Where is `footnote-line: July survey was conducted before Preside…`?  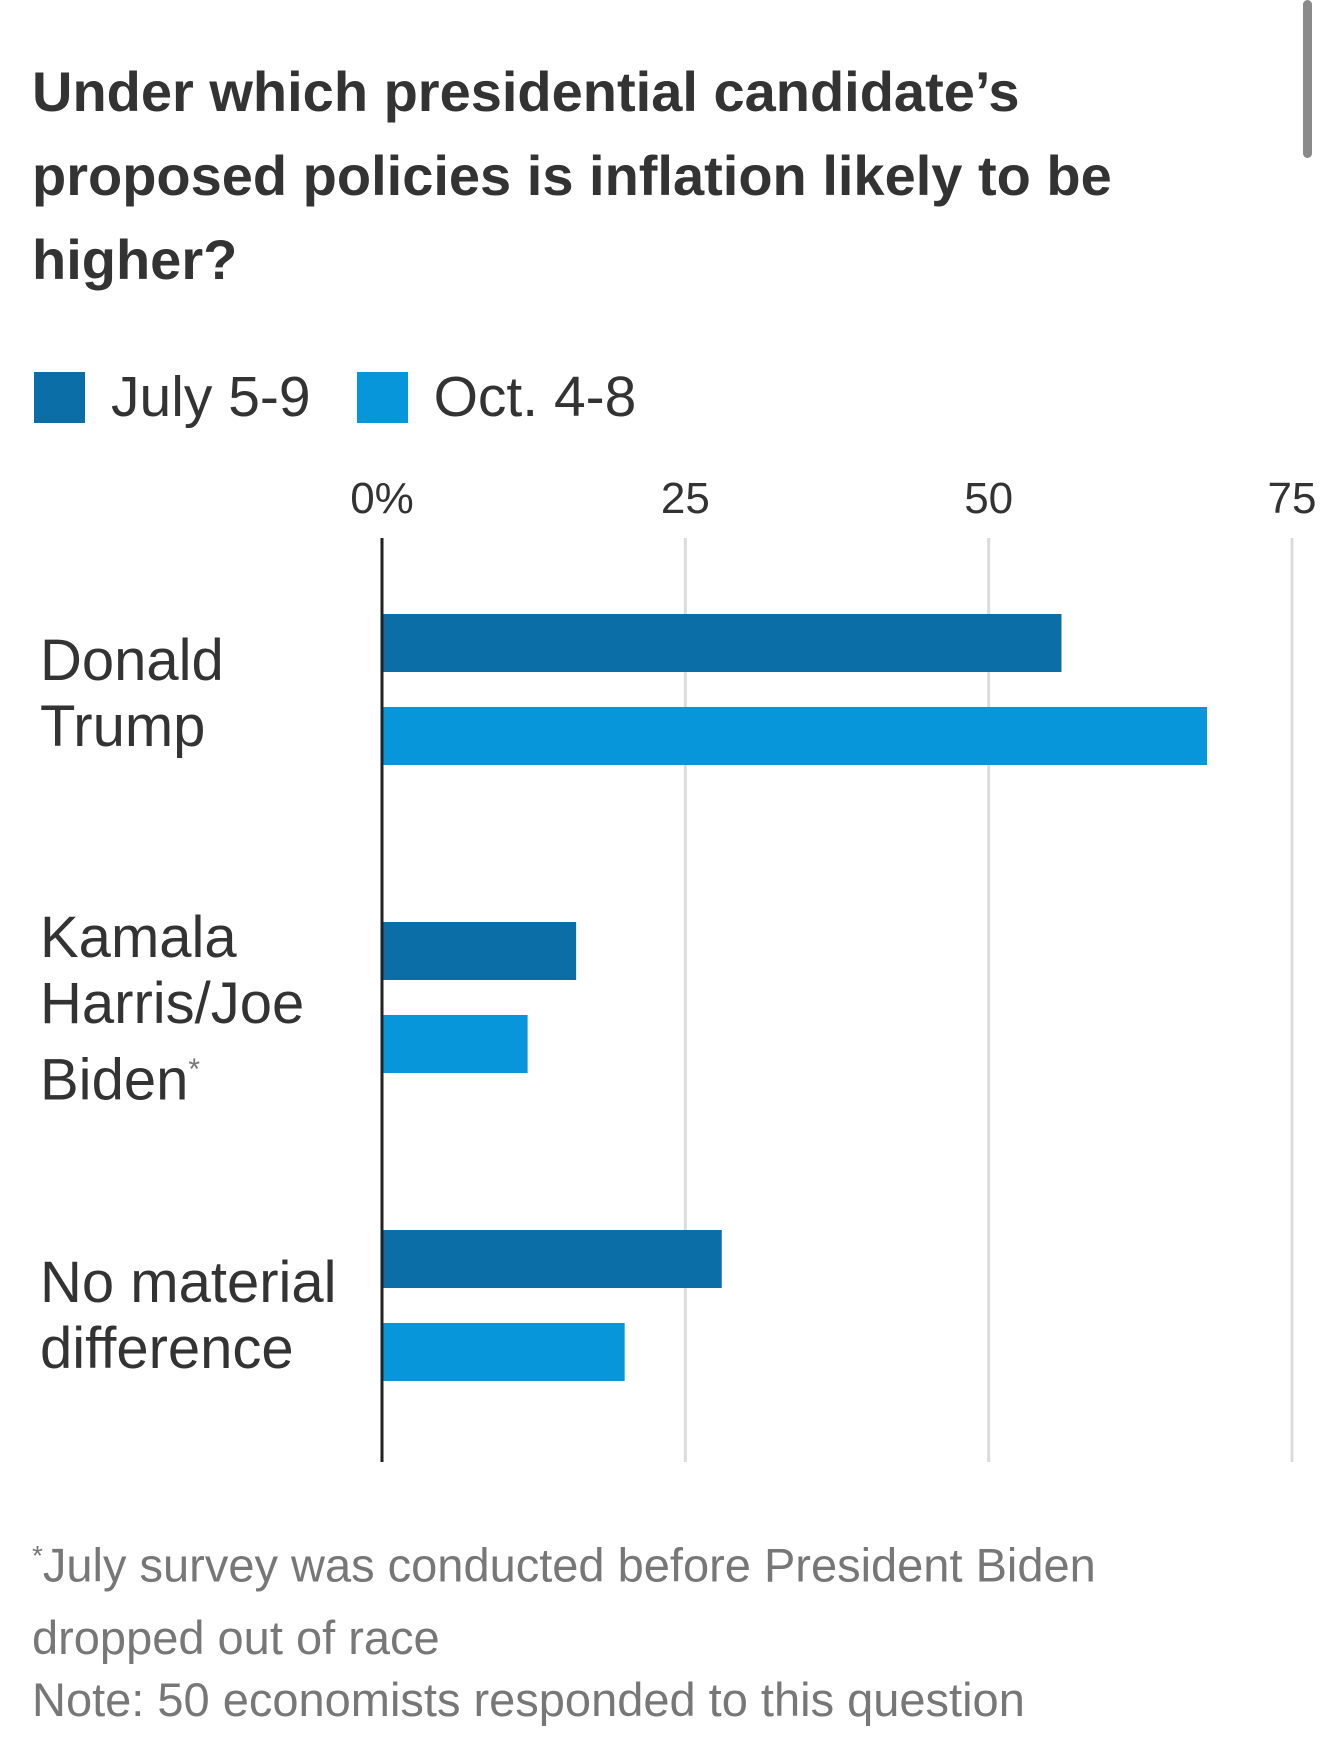
footnote-line: July survey was conducted before Preside… is located at coordinates (569, 1565).